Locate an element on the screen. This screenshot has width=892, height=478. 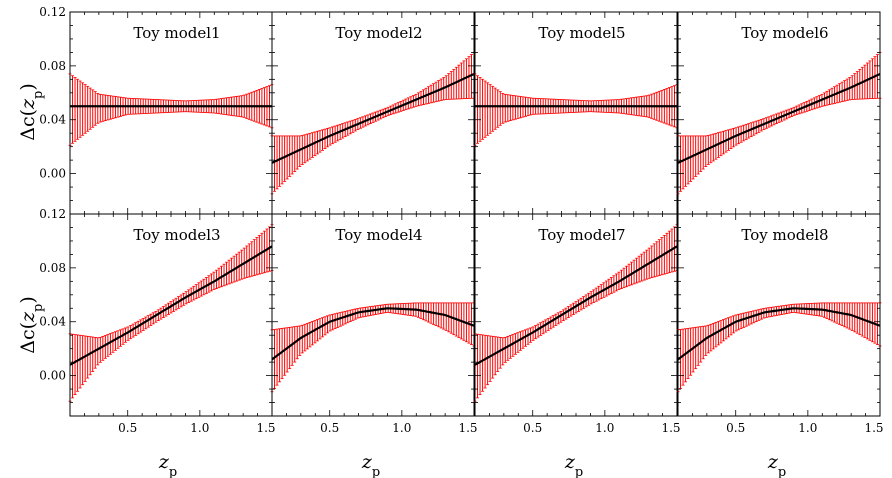
x-axis-label-4: zp is located at coordinates (776, 464).